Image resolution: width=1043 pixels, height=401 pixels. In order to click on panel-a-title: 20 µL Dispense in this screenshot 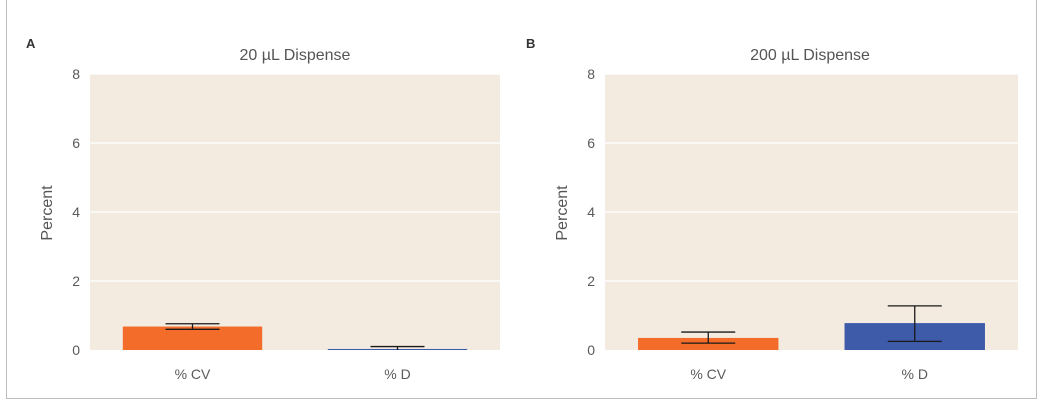, I will do `click(295, 55)`.